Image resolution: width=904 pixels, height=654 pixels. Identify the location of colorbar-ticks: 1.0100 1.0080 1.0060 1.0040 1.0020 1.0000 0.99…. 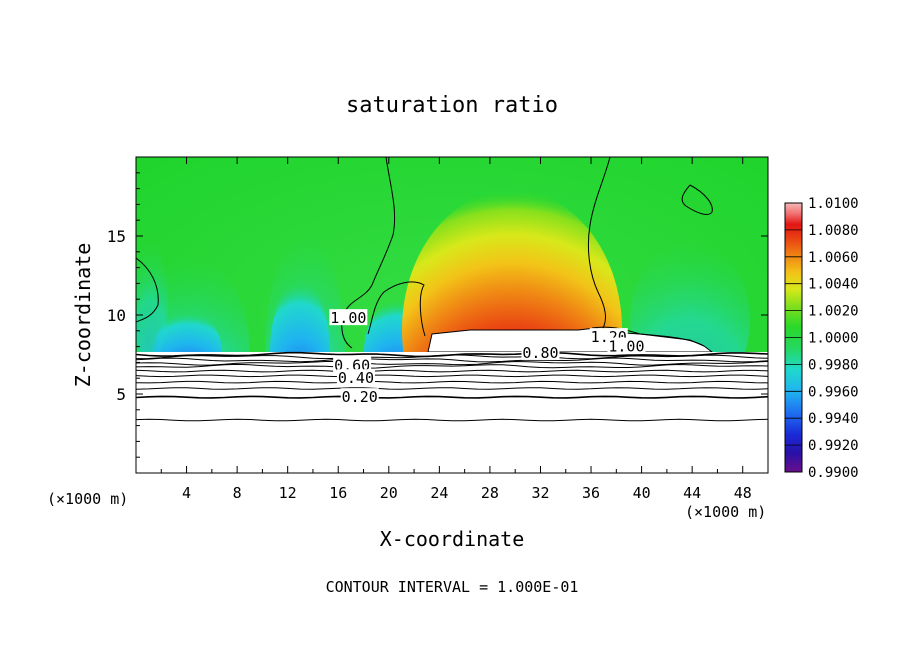
(822, 338).